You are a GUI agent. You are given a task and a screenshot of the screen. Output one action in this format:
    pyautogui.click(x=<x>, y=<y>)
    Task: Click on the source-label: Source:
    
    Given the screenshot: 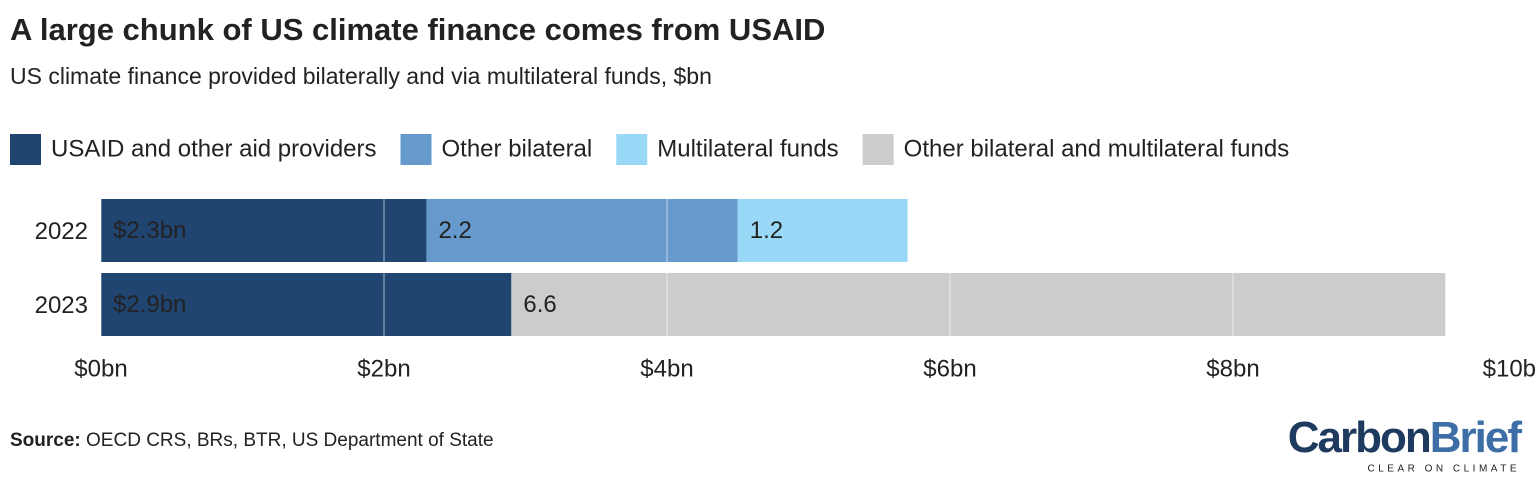 What is the action you would take?
    pyautogui.click(x=45, y=440)
    